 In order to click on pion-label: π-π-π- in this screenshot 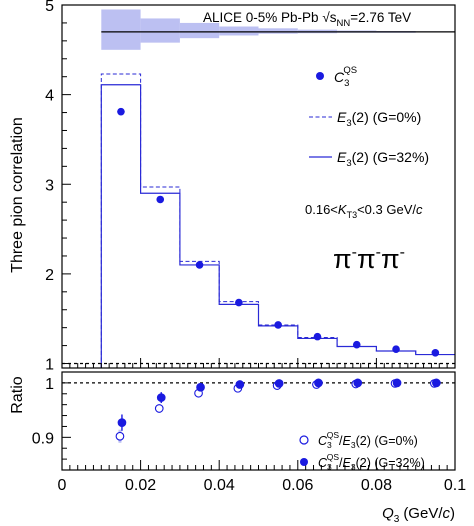, I will do `click(369, 259)`.